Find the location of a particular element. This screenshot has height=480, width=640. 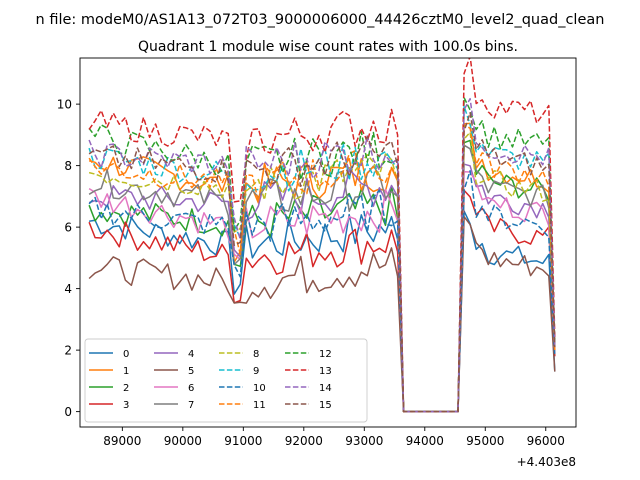

legend-label-5: 5 is located at coordinates (191, 371).